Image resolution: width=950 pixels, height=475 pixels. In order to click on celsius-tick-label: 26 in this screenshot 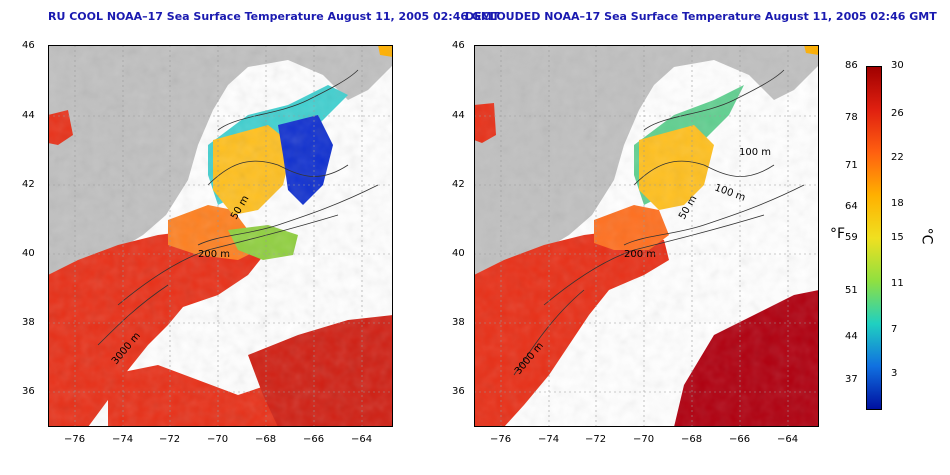, I will do `click(897, 113)`.